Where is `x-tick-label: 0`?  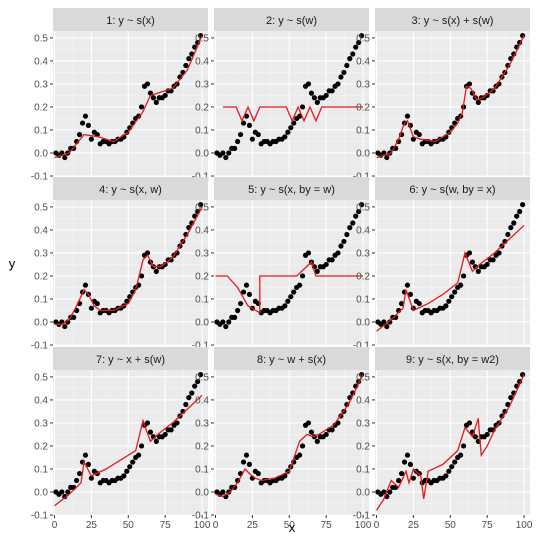
x-tick-label: 0 is located at coordinates (55, 525).